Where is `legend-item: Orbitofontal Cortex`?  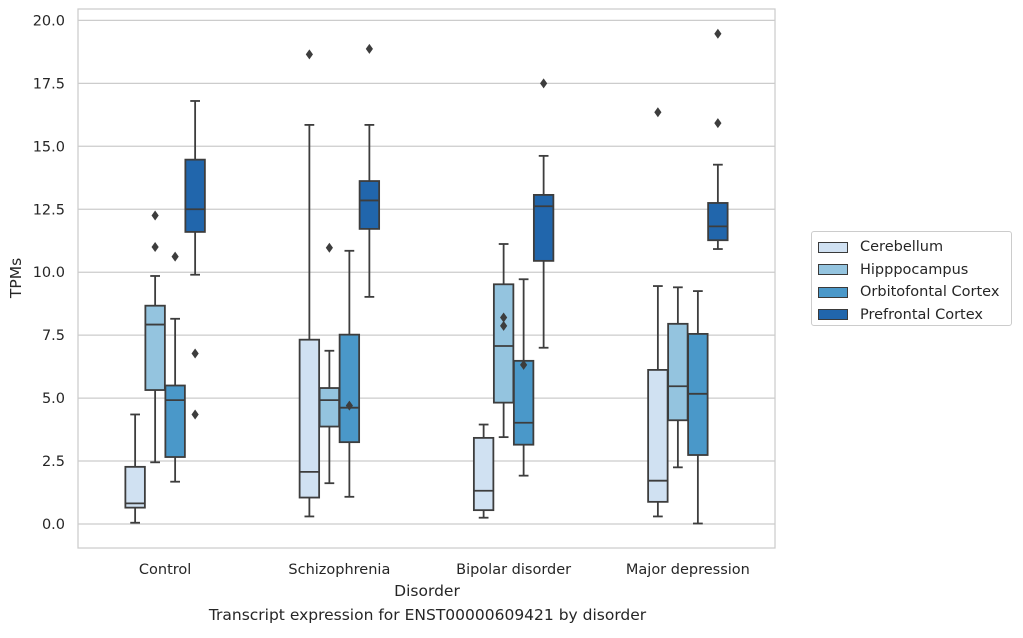 legend-item: Orbitofontal Cortex is located at coordinates (914, 292).